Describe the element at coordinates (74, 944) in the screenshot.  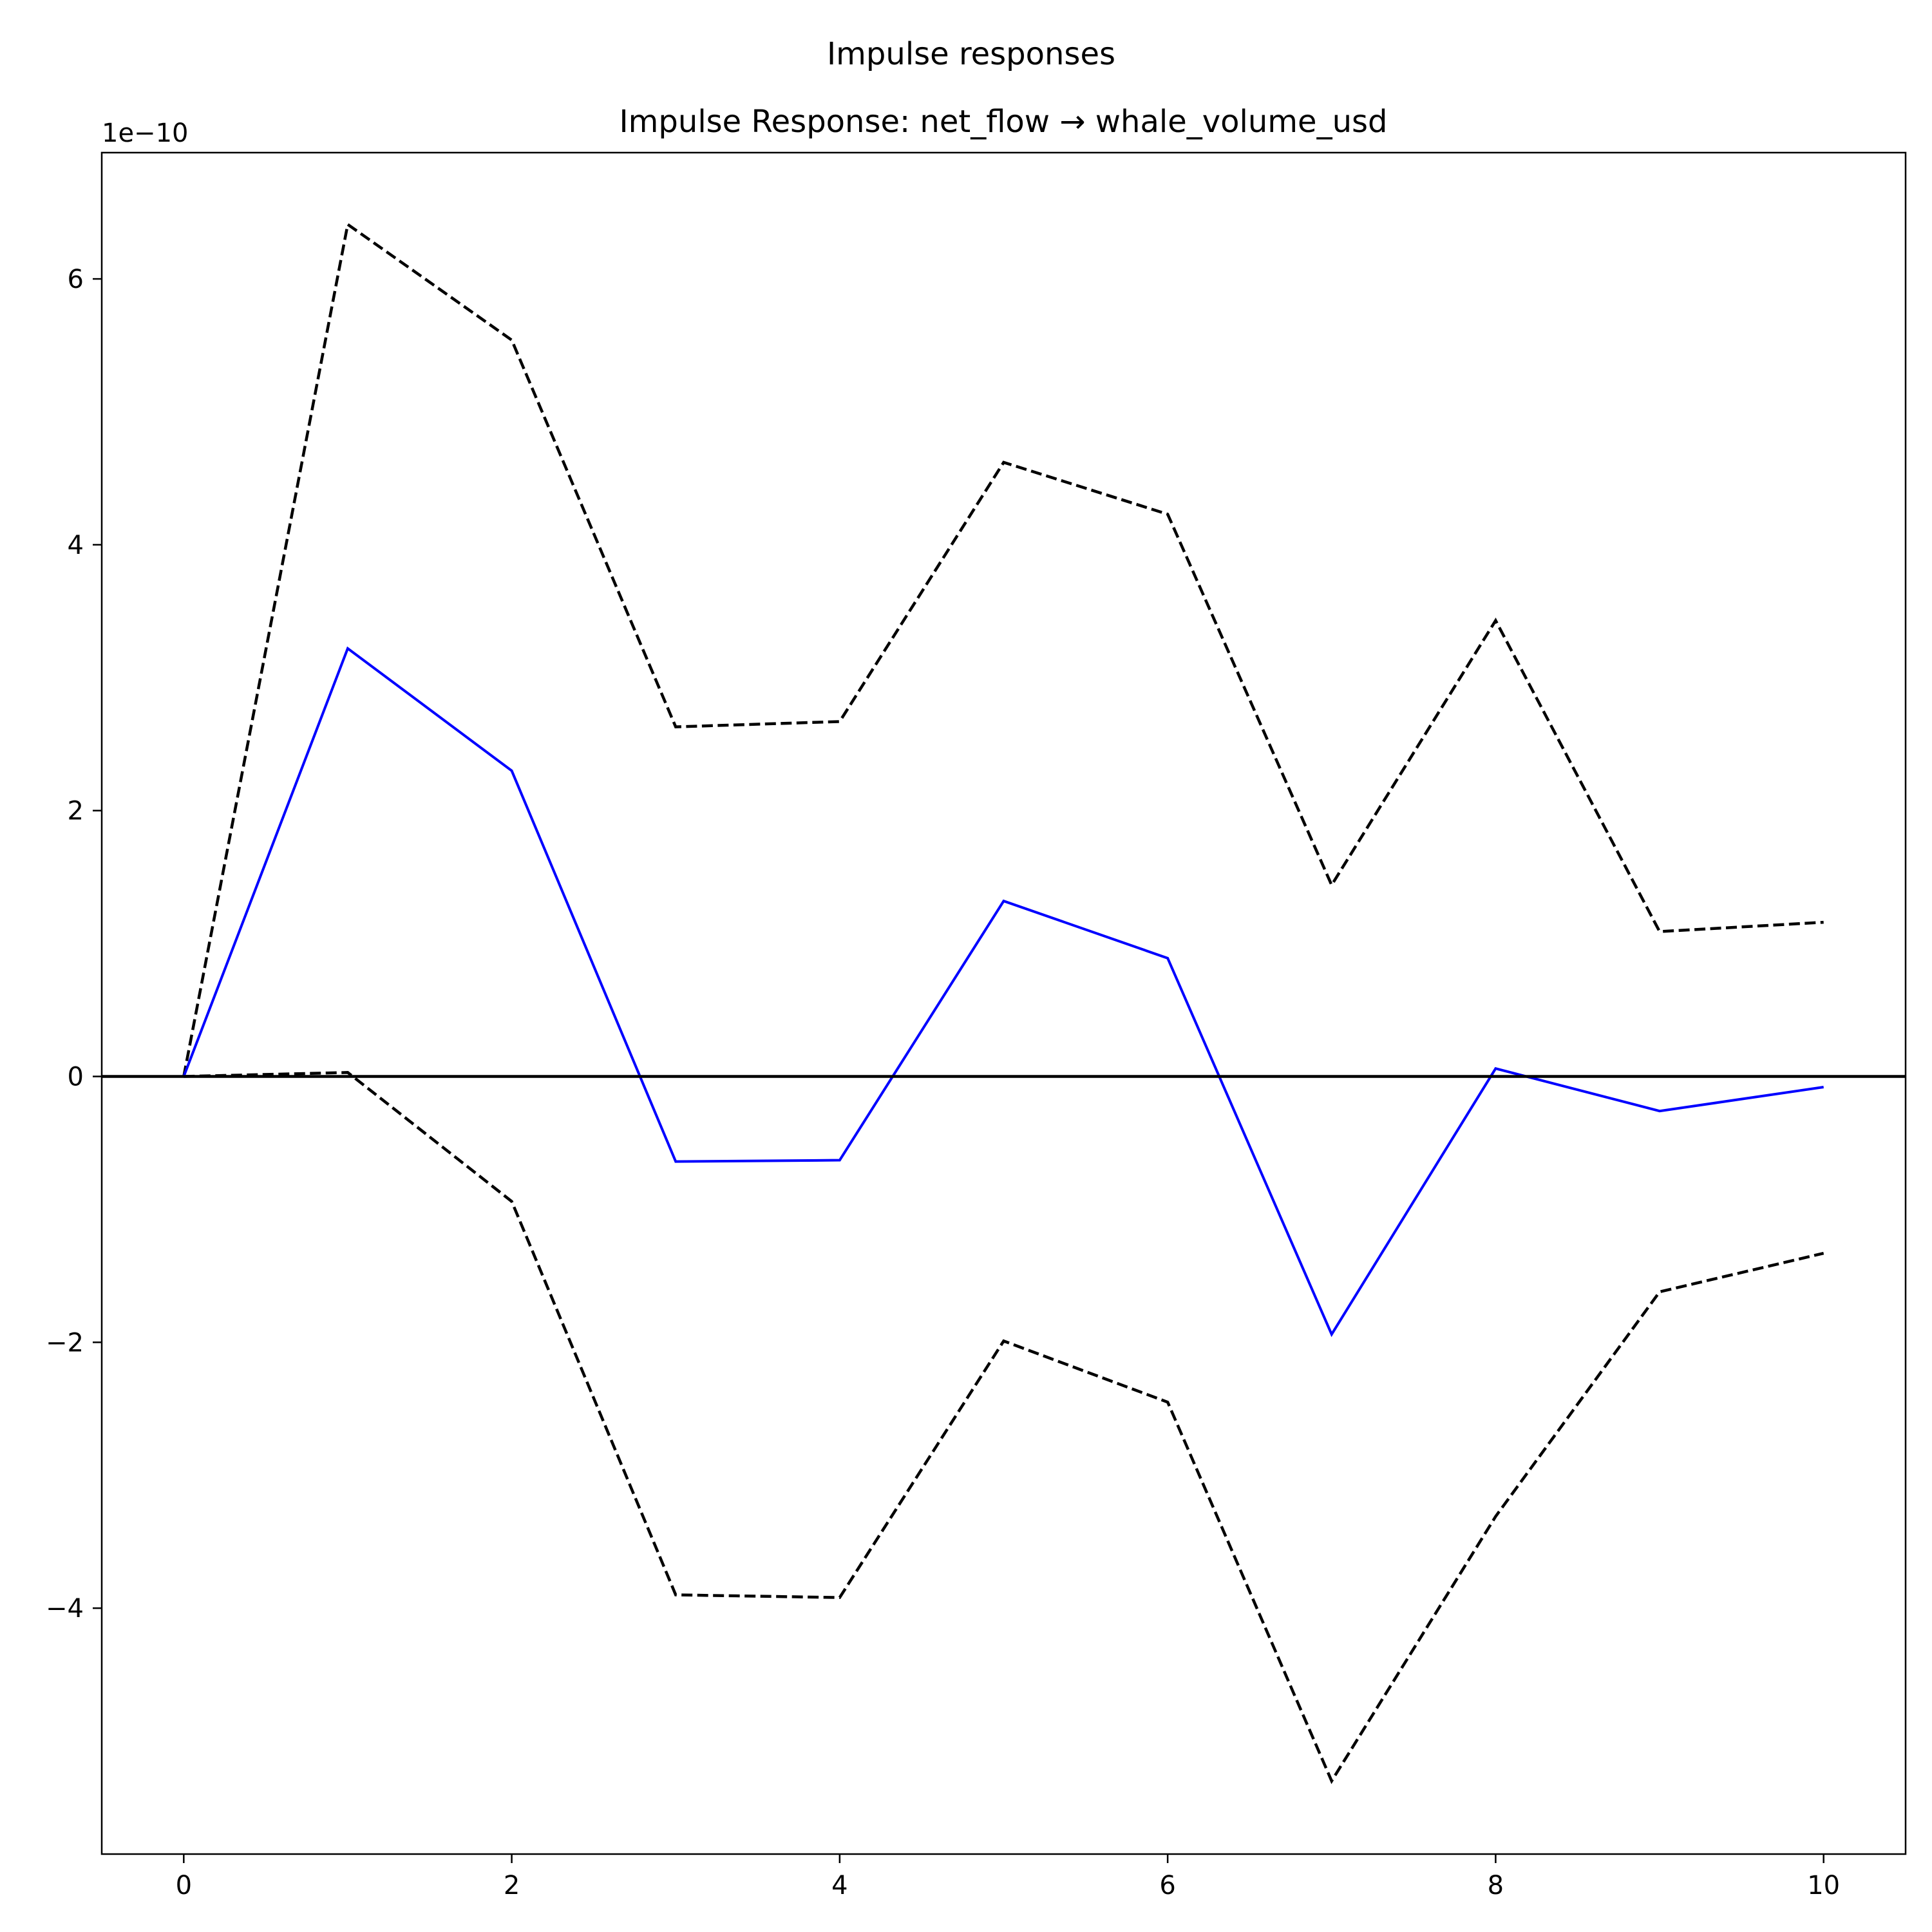
I see `y-axis: −4 −2 0 2 4 6` at that location.